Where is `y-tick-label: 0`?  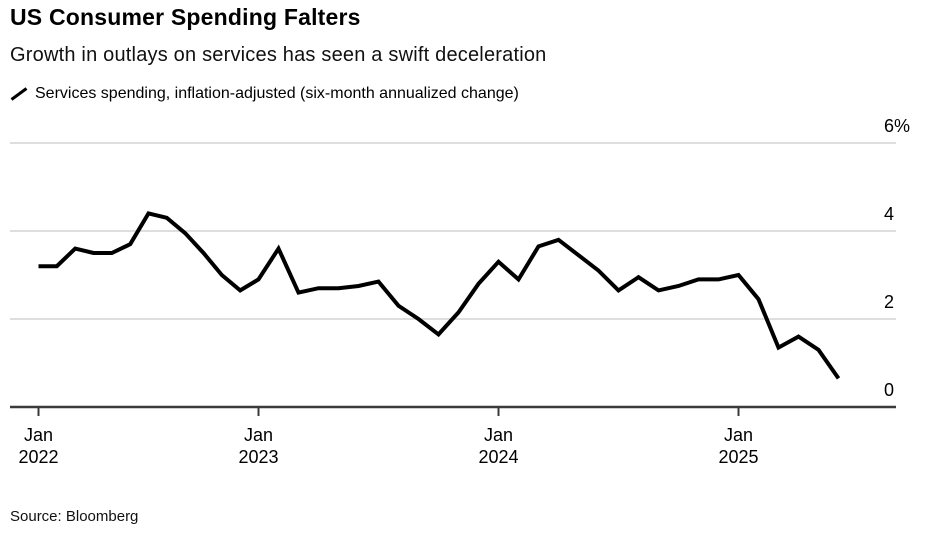
y-tick-label: 0 is located at coordinates (889, 390).